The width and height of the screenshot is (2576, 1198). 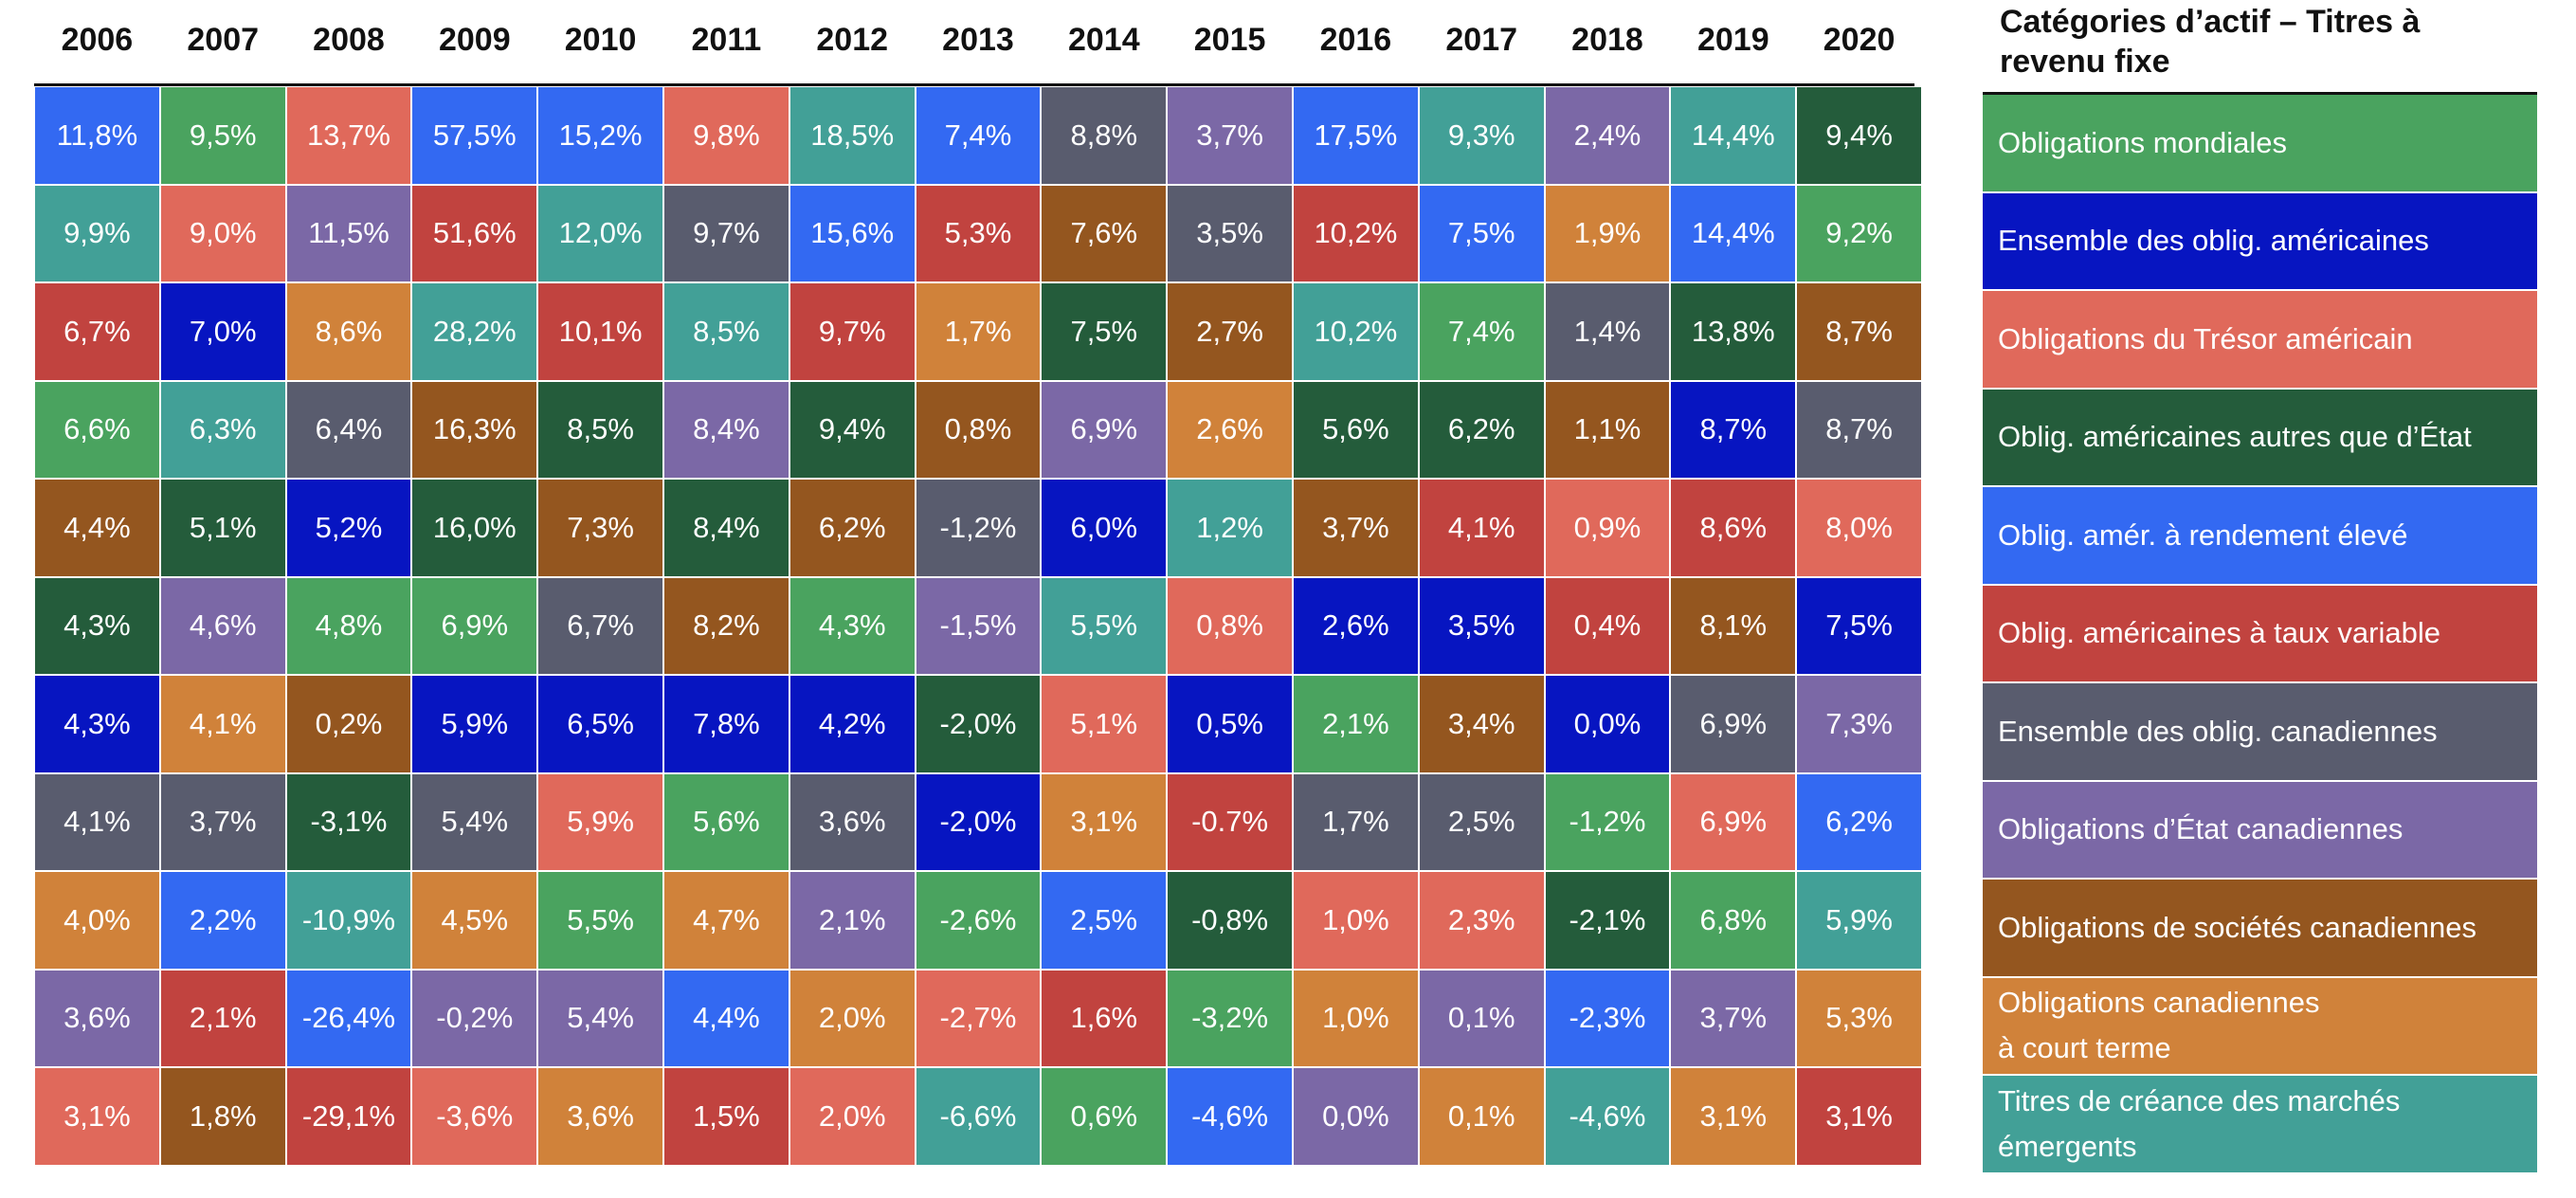 What do you see at coordinates (348, 920) in the screenshot?
I see `return-cell: -10,9%` at bounding box center [348, 920].